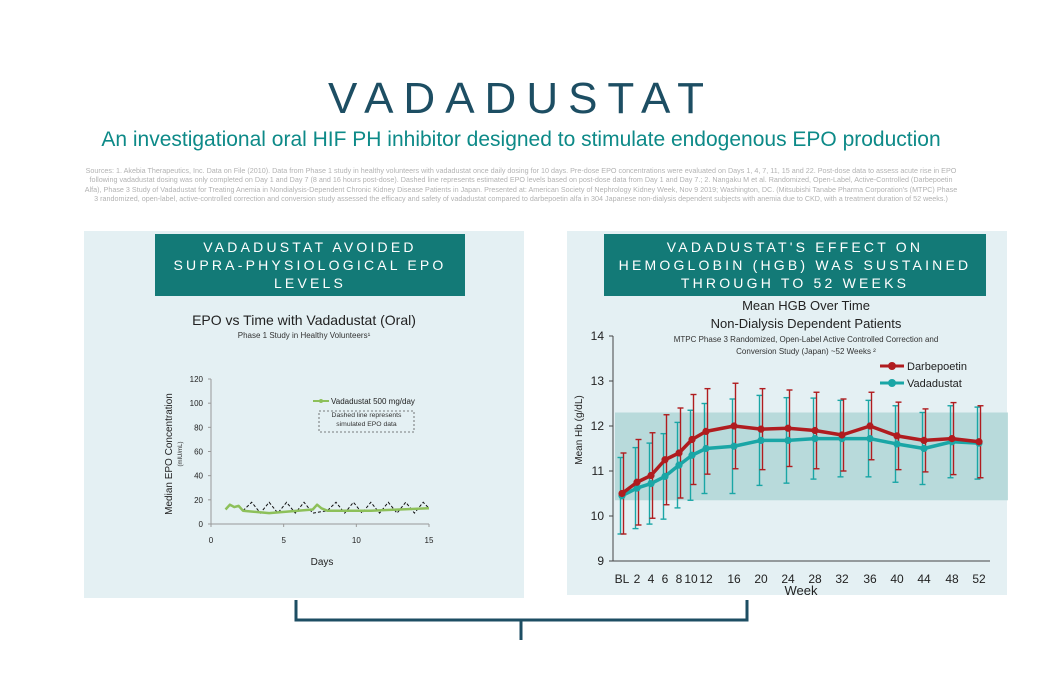  I want to click on epo-legend: Vadadustat 500 mg/day, so click(364, 401).